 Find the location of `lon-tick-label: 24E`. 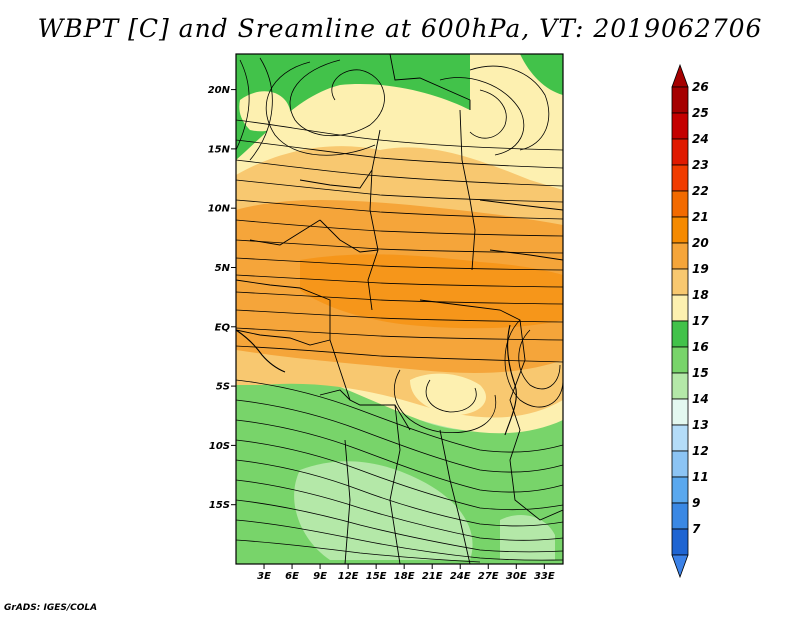

lon-tick-label: 24E is located at coordinates (460, 576).